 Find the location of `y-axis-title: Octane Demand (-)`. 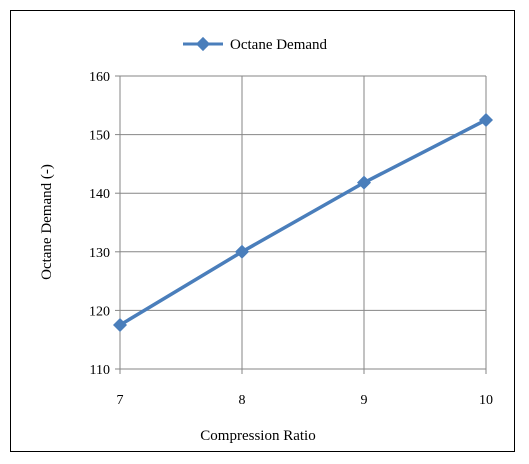

y-axis-title: Octane Demand (-) is located at coordinates (47, 222).